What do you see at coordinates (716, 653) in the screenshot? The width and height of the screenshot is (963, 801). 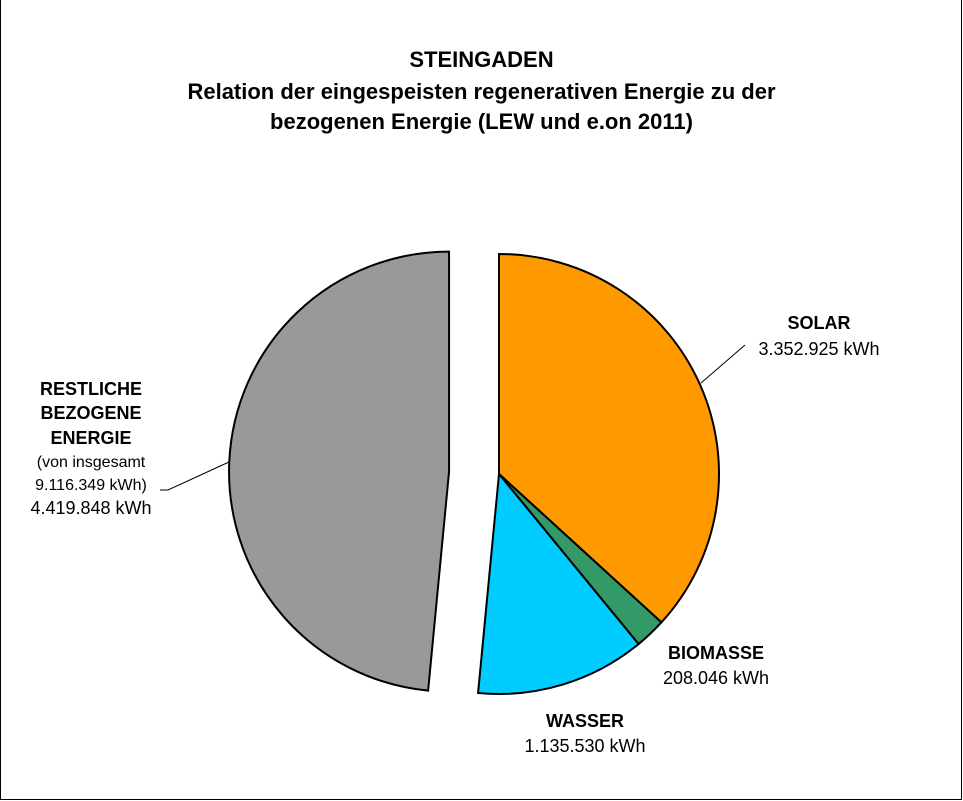 I see `slice-label-biomasse: BIOMASSE` at bounding box center [716, 653].